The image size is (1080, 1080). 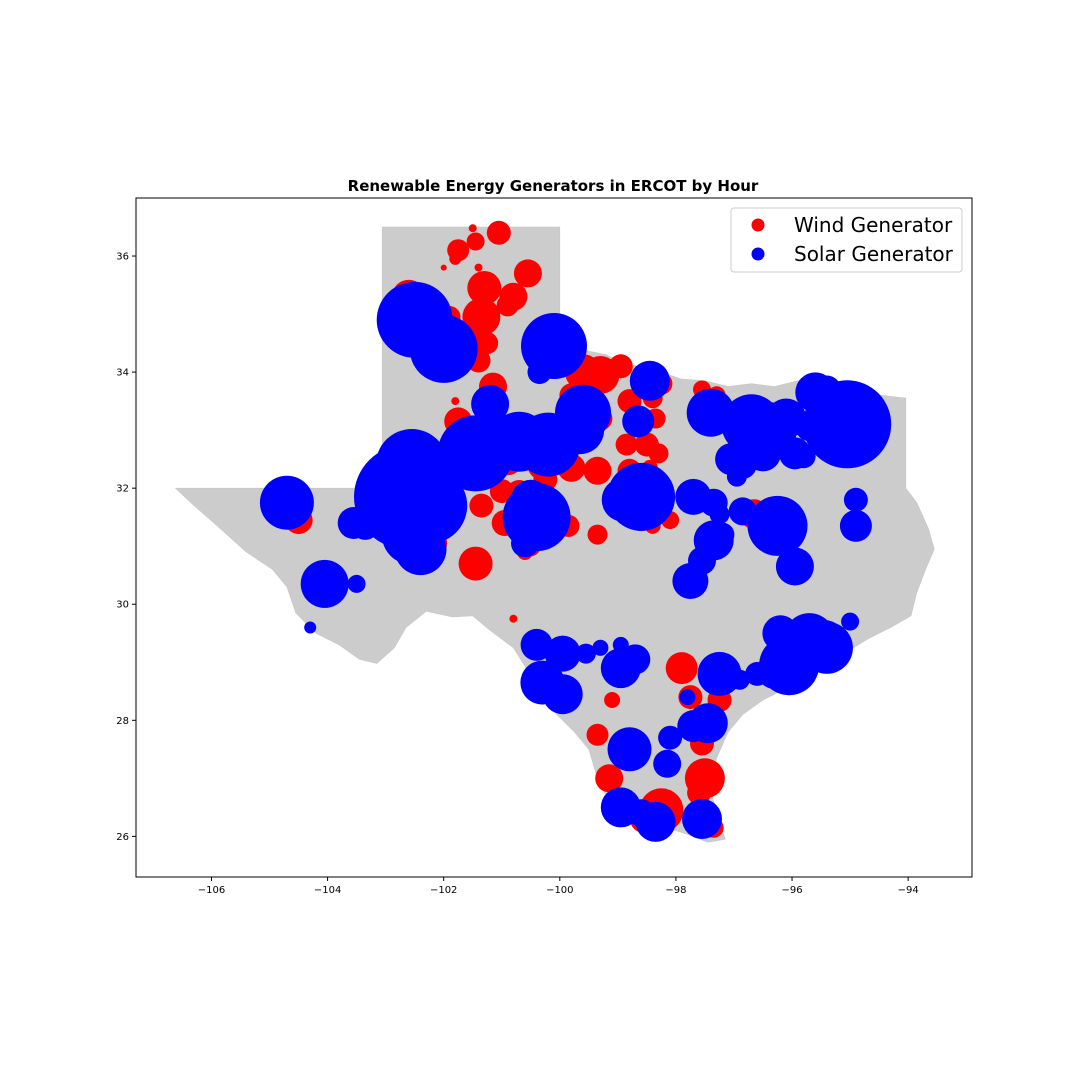 What do you see at coordinates (559, 890) in the screenshot?
I see `x-tick-label: −100` at bounding box center [559, 890].